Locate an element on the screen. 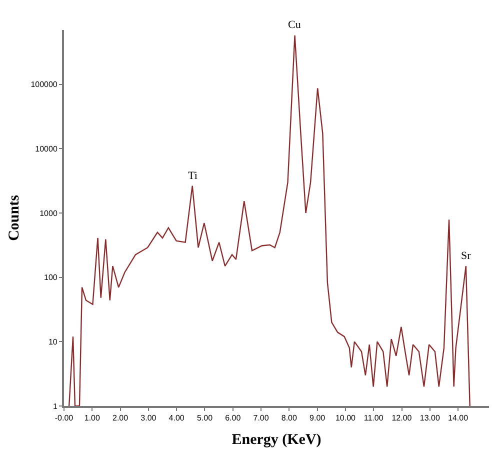 The height and width of the screenshot is (464, 501). annotation: Cu is located at coordinates (295, 25).